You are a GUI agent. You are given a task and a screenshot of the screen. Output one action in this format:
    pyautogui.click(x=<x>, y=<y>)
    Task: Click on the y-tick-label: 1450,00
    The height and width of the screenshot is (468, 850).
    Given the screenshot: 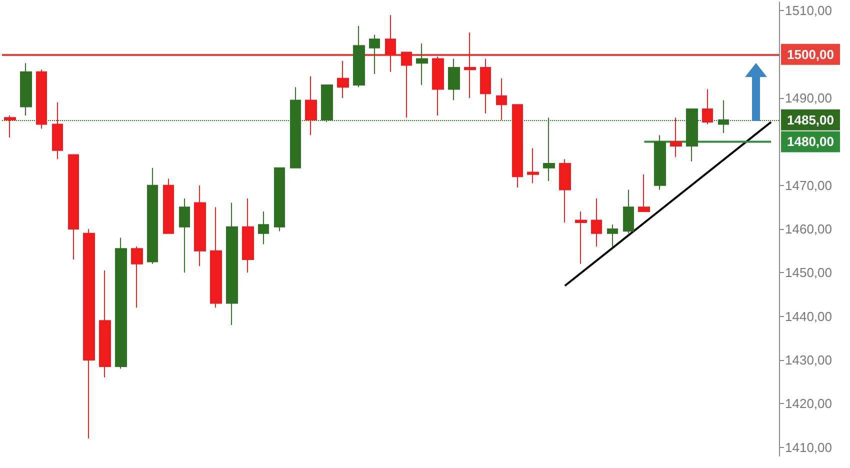 What is the action you would take?
    pyautogui.click(x=808, y=272)
    